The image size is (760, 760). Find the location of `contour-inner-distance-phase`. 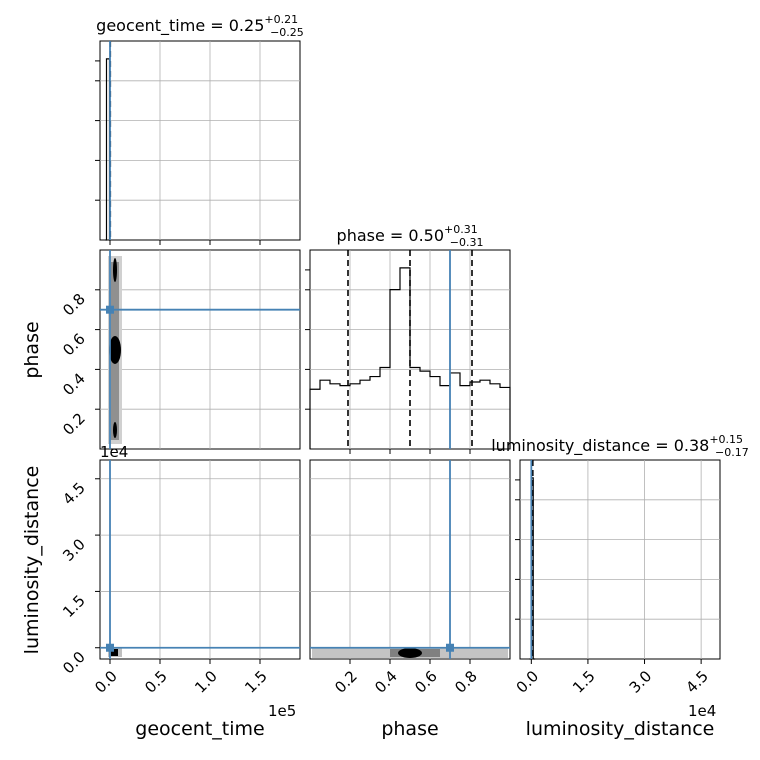

contour-inner-distance-phase is located at coordinates (410, 653).